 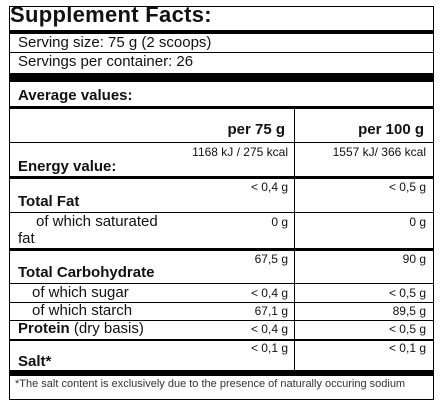 I want to click on salt-label: Salt*, so click(x=35, y=361).